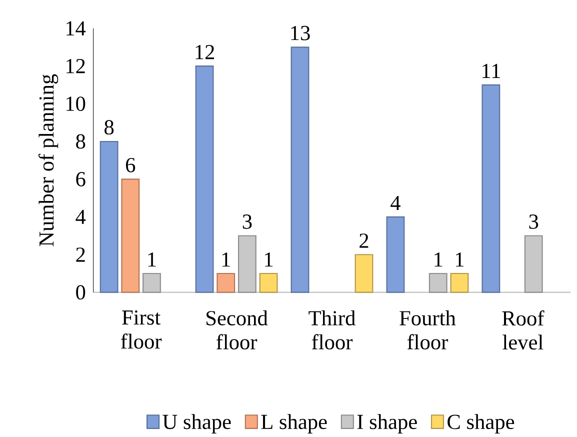 Image resolution: width=577 pixels, height=437 pixels. Describe the element at coordinates (481, 424) in the screenshot. I see `legend-label: C shape` at that location.